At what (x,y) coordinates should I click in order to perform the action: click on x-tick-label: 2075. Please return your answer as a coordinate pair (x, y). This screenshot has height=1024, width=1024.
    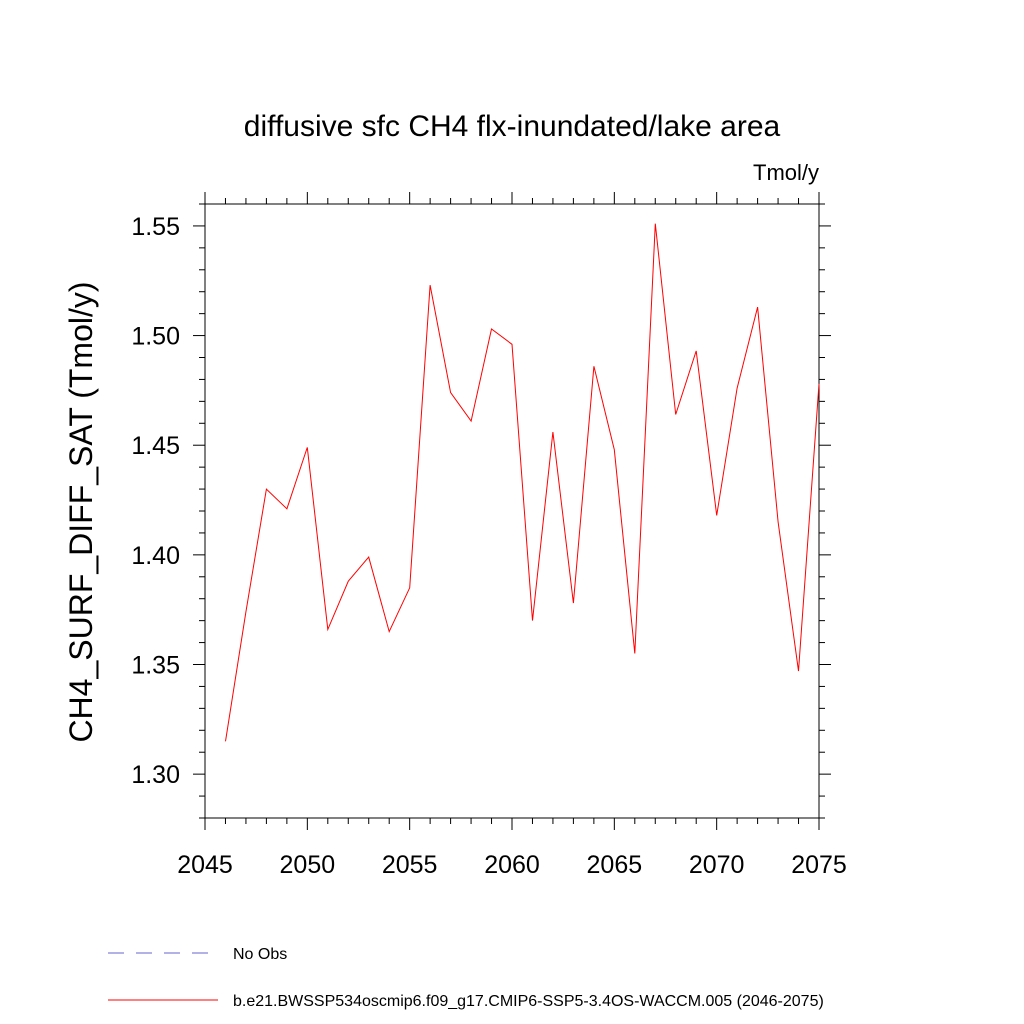
    Looking at the image, I should click on (819, 865).